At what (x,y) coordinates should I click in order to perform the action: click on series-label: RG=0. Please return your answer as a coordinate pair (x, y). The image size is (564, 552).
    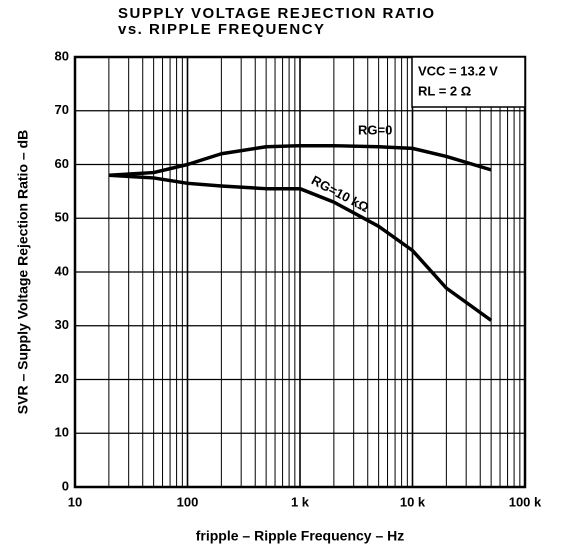
    Looking at the image, I should click on (375, 129).